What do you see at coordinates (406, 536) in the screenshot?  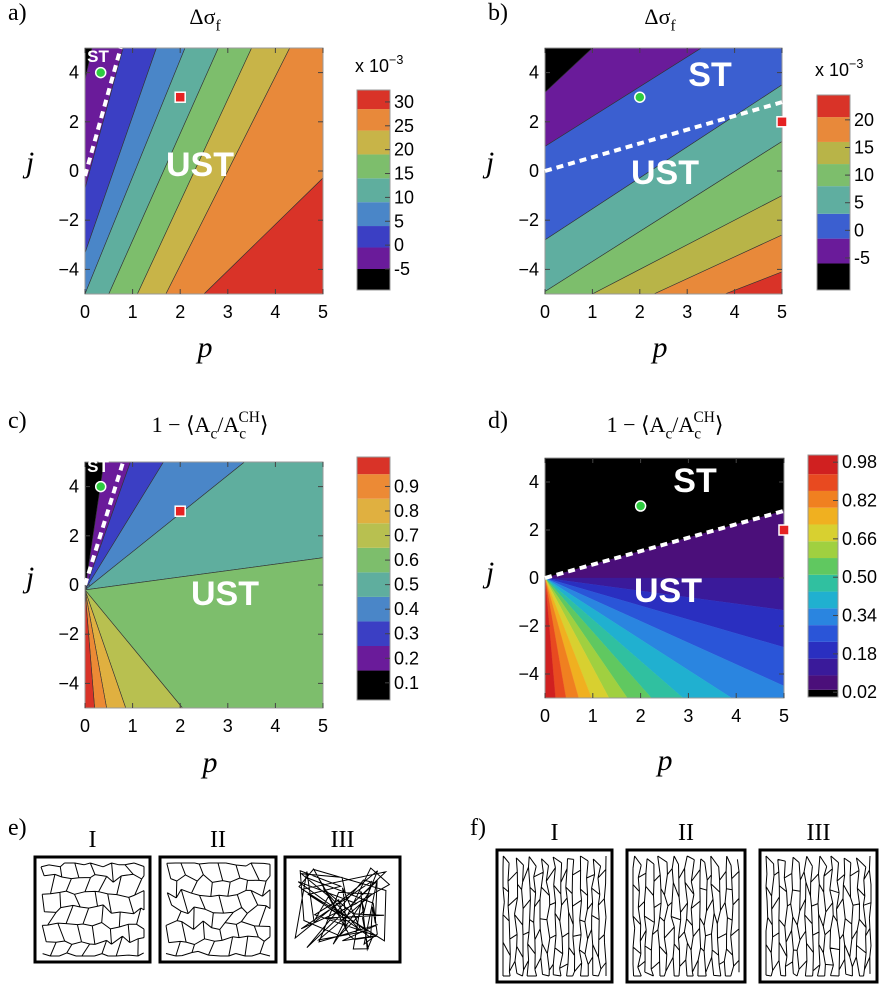 I see `colorbar-tick-label: 0.7` at bounding box center [406, 536].